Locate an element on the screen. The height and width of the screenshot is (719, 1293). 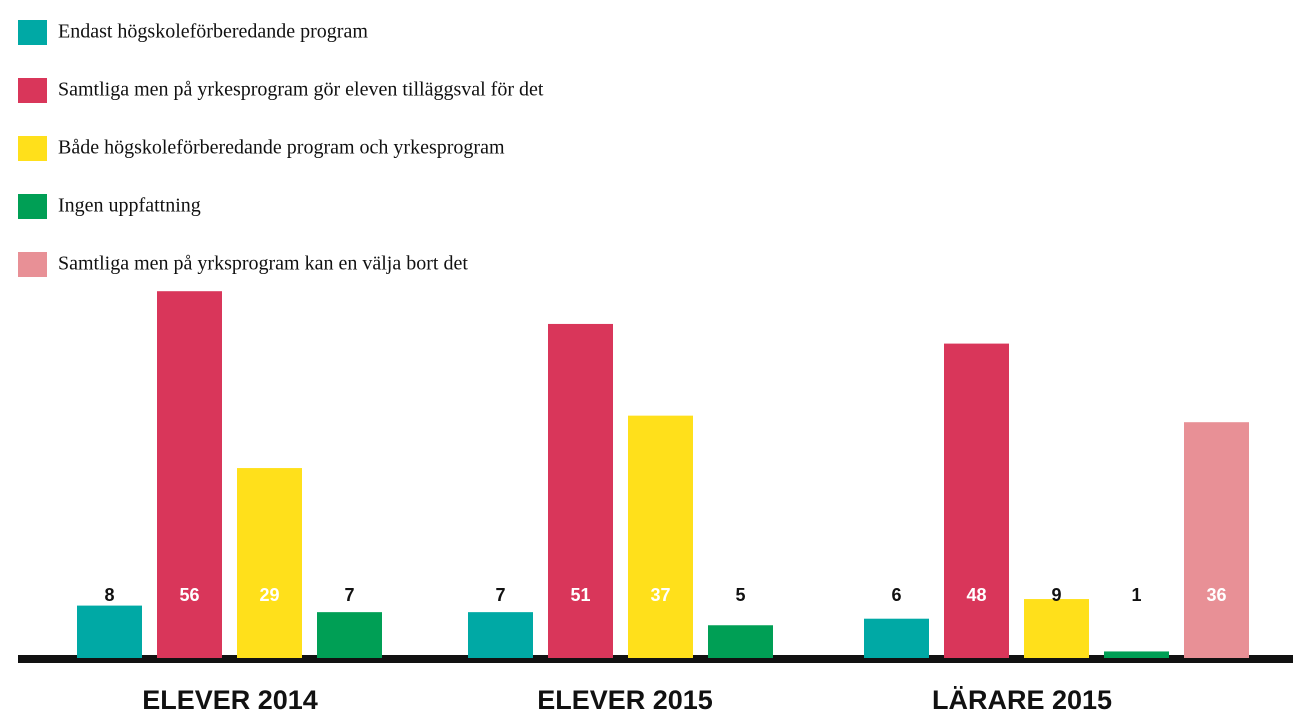
value-label: 48 is located at coordinates (976, 595).